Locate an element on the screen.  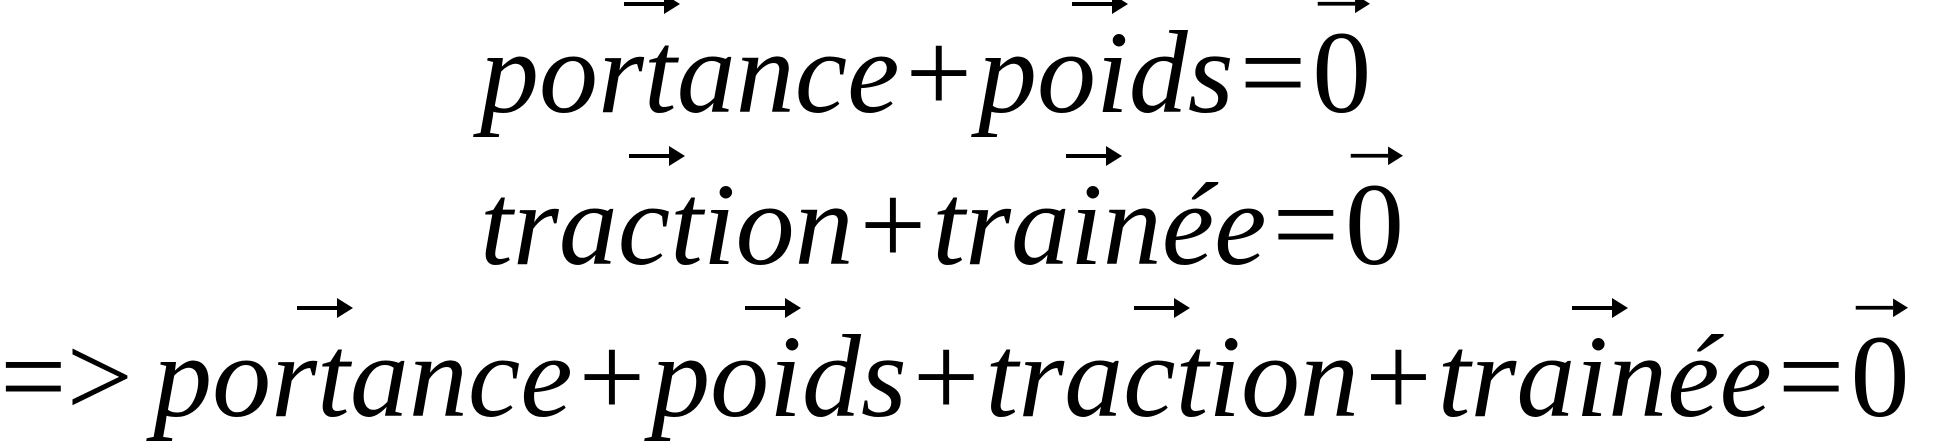
implies-symbol: => is located at coordinates (67, 376).